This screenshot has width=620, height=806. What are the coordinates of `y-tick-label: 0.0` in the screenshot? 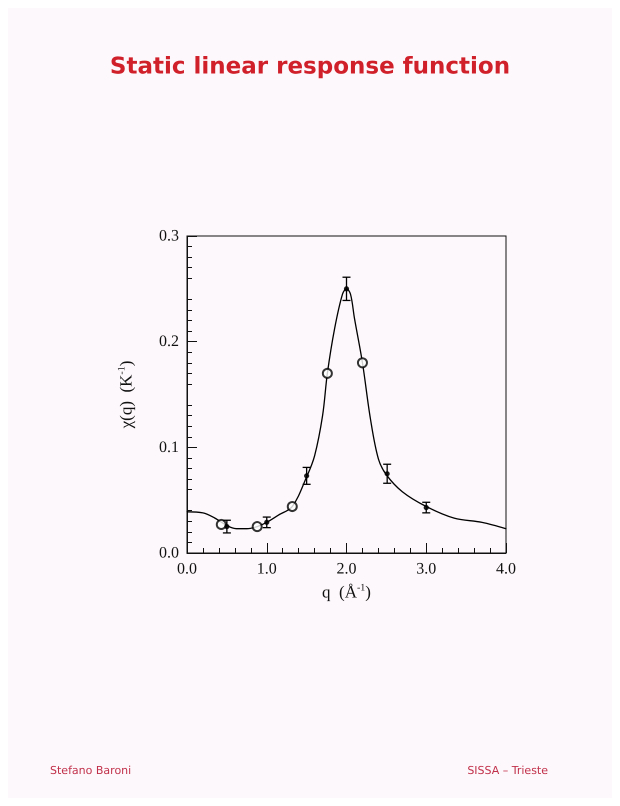 It's located at (169, 553).